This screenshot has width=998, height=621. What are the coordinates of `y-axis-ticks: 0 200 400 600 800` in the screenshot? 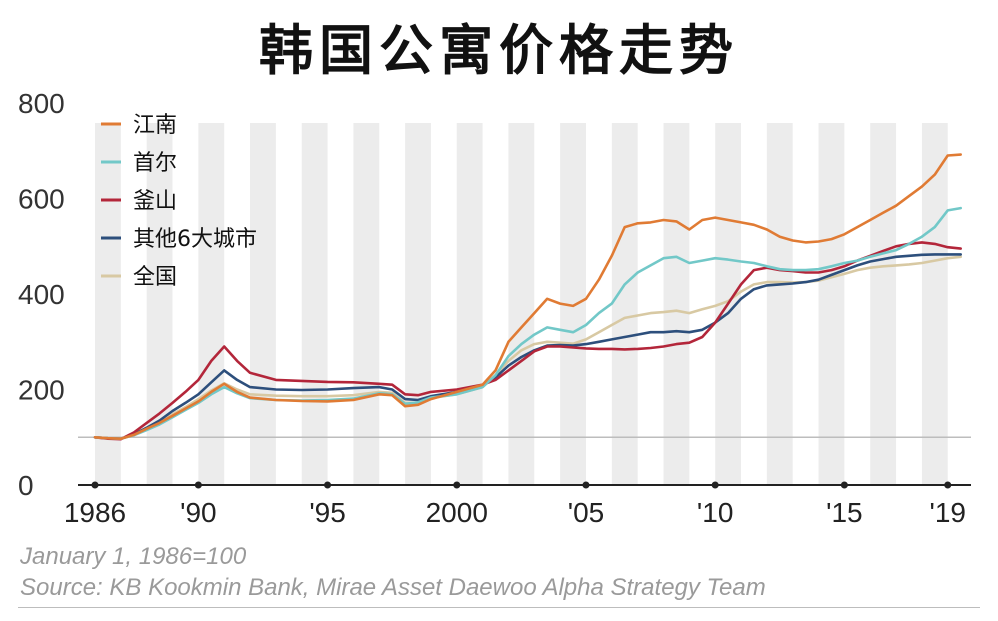 It's located at (41, 294).